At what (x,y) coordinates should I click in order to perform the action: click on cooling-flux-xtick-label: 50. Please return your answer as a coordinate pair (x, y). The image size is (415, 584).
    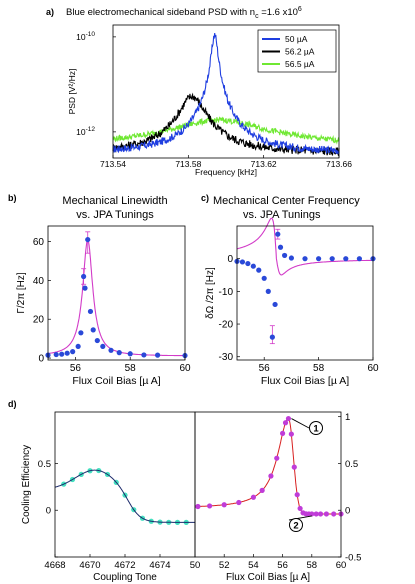
    Looking at the image, I should click on (195, 565).